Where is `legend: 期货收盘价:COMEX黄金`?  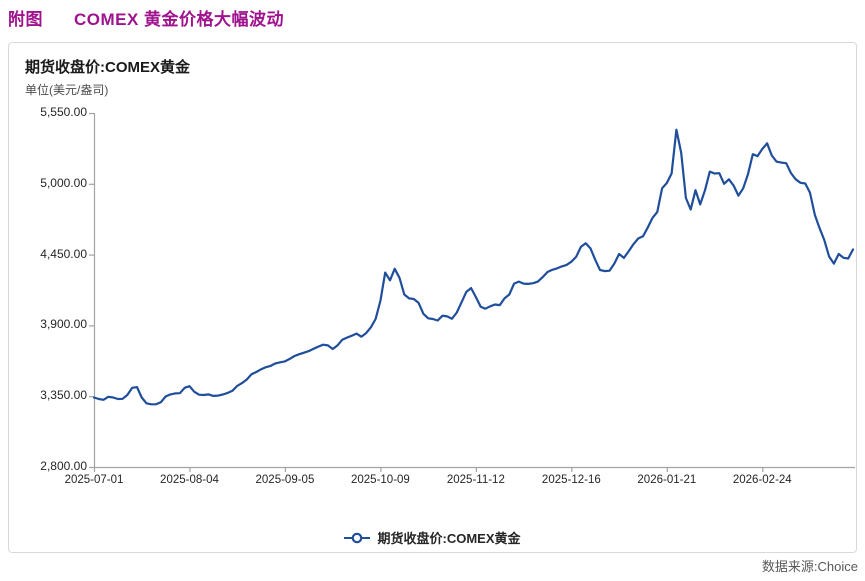 legend: 期货收盘价:COMEX黄金 is located at coordinates (432, 537).